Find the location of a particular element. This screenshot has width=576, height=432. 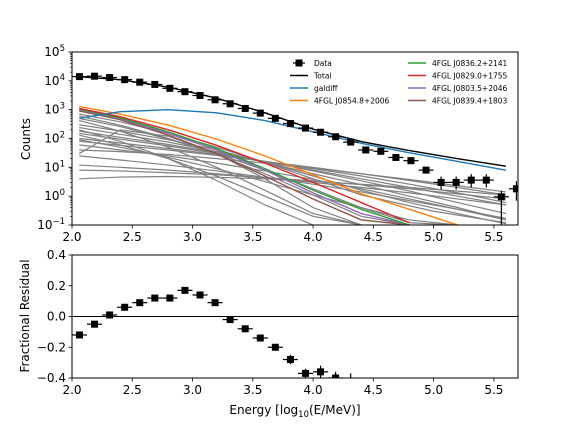

counts-y-tick-base-4: 10 is located at coordinates (51, 110).